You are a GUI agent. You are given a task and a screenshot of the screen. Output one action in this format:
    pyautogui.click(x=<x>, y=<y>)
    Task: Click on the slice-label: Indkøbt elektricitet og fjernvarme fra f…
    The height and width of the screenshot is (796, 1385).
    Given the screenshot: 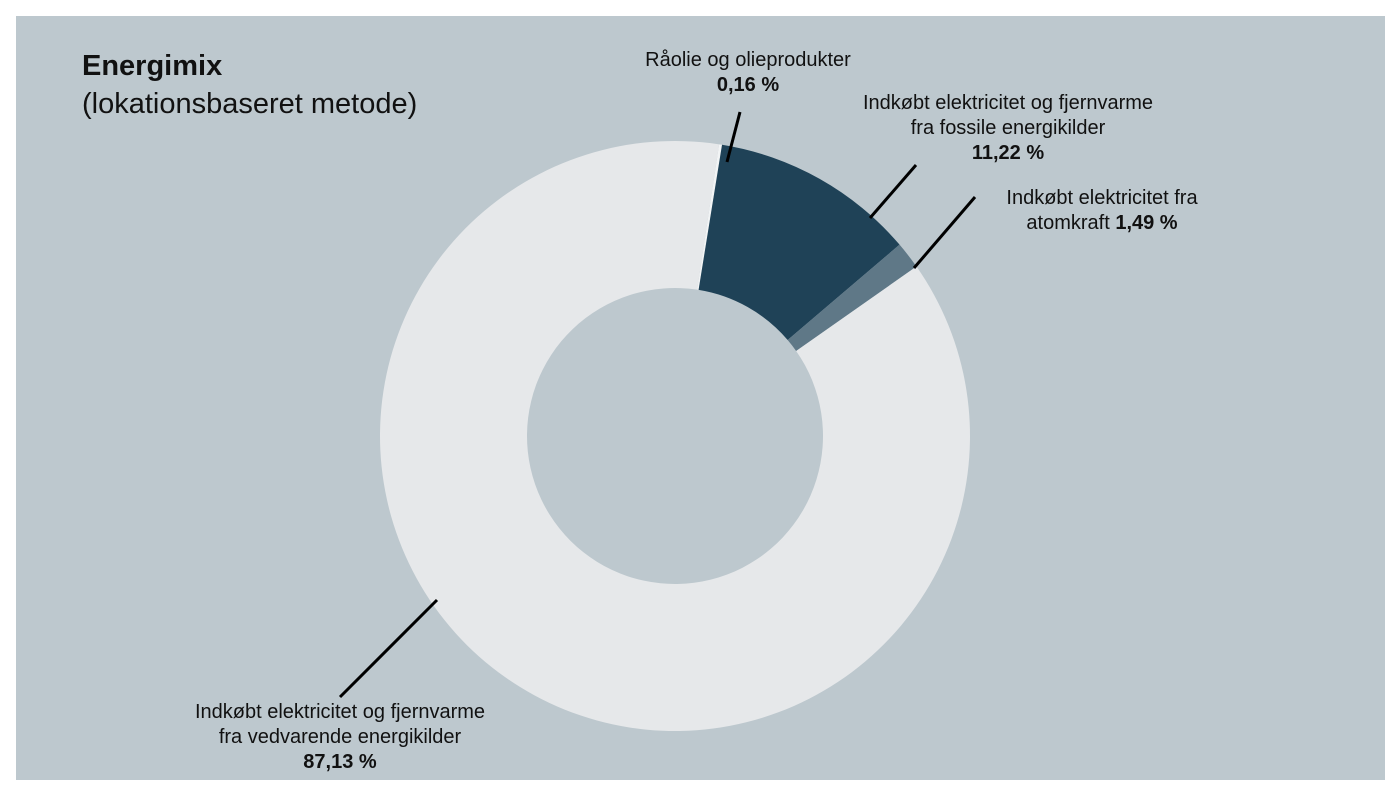 What is the action you would take?
    pyautogui.click(x=1008, y=128)
    